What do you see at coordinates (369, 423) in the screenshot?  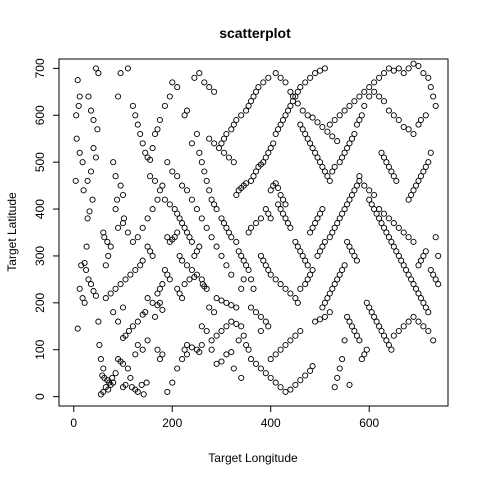 I see `x-tick-label: 600` at bounding box center [369, 423].